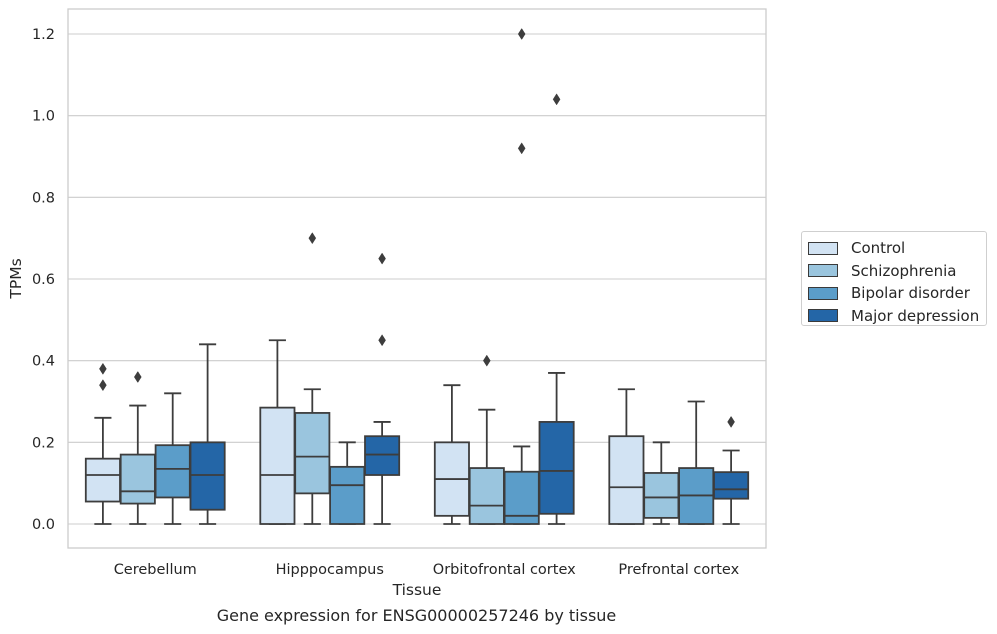 The image size is (997, 634). I want to click on y-axis-label: TPMs, so click(16, 278).